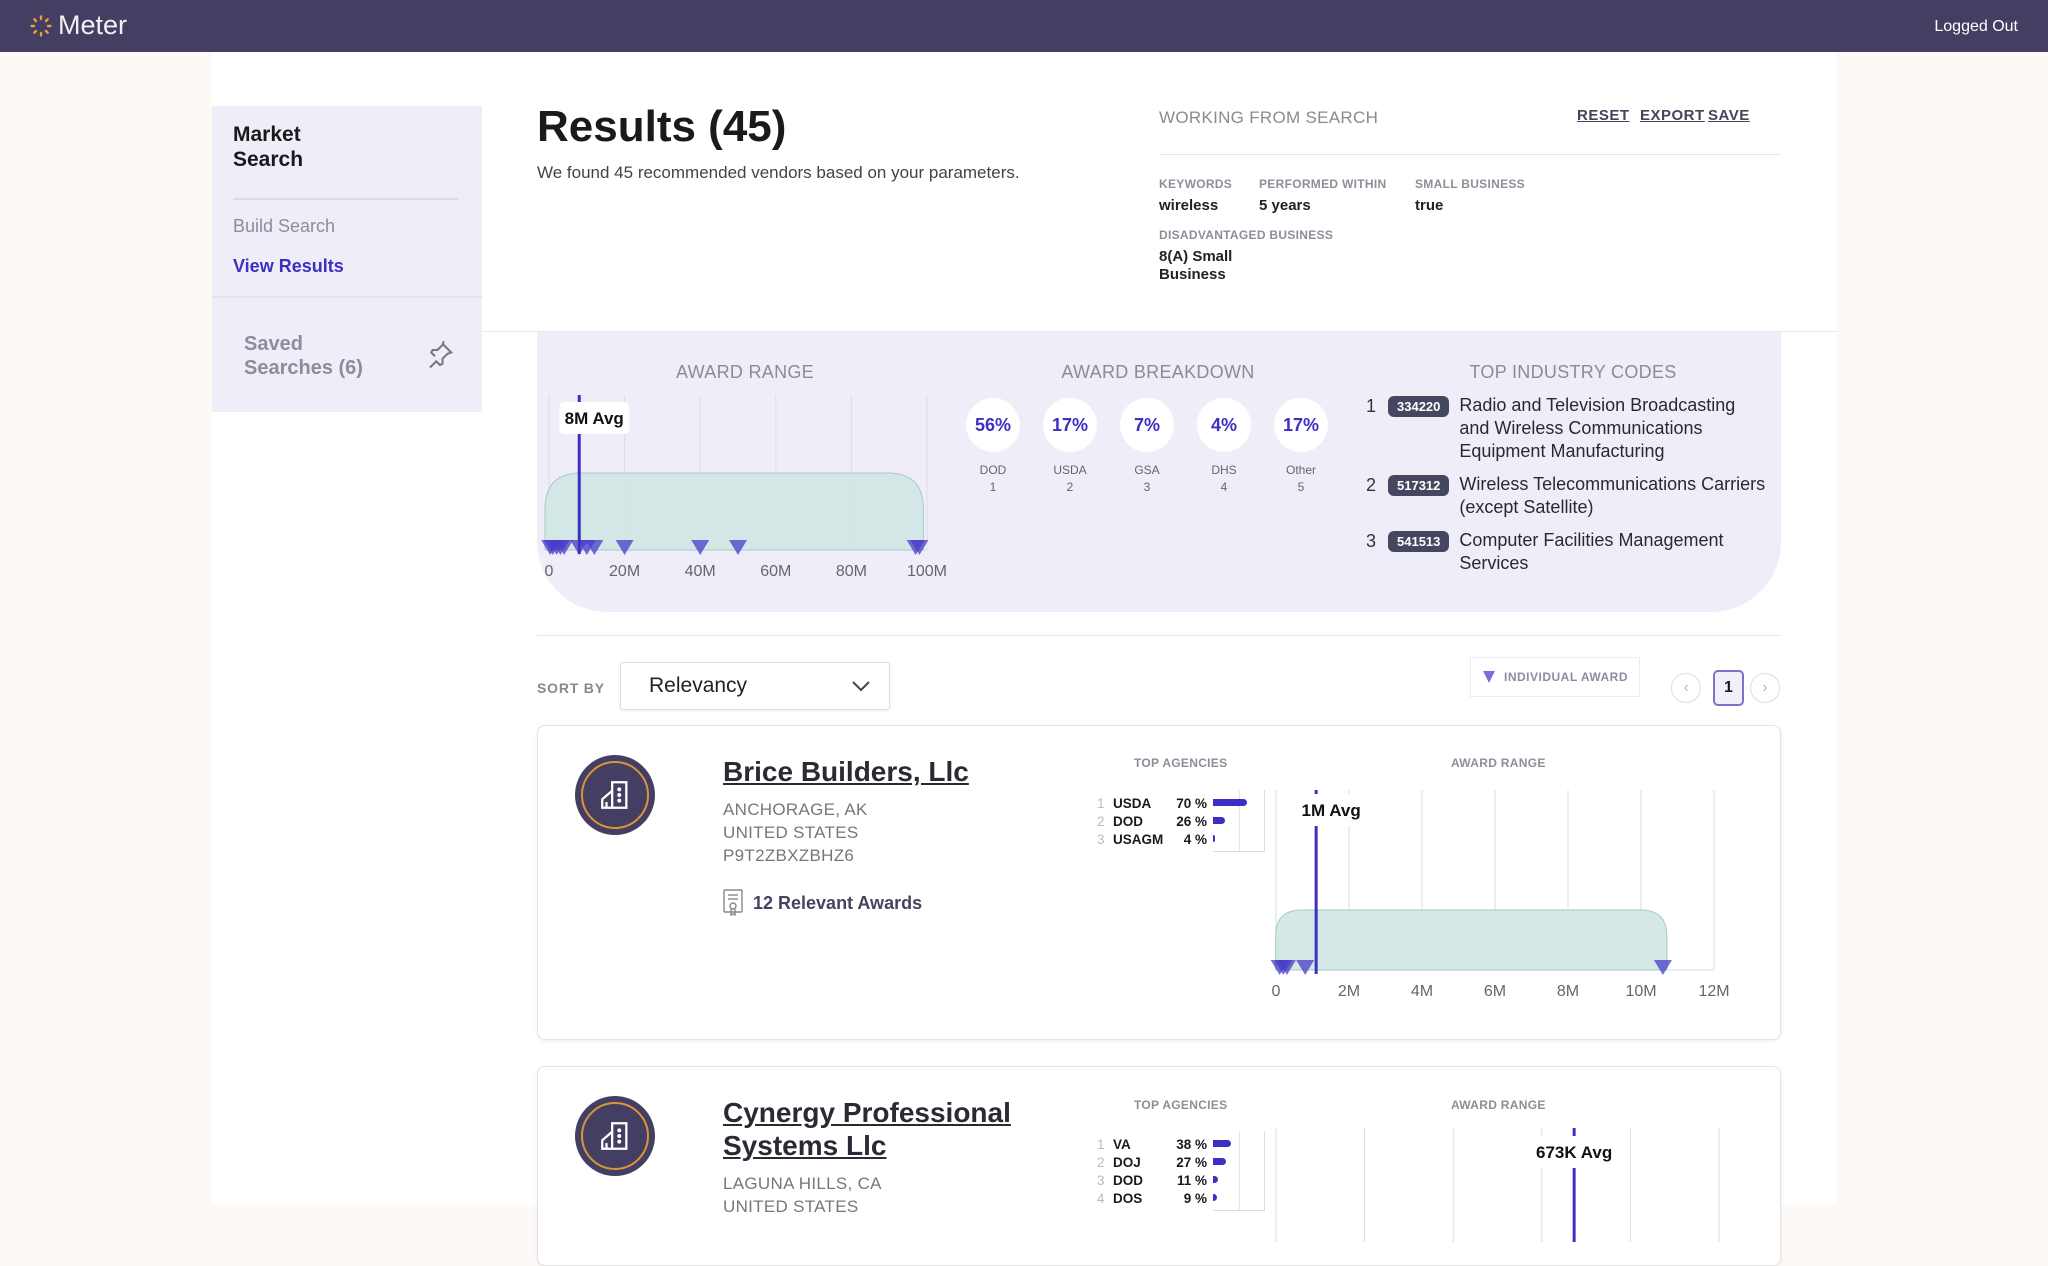 This screenshot has height=1266, width=2048. I want to click on logo: Meter, so click(78, 25).